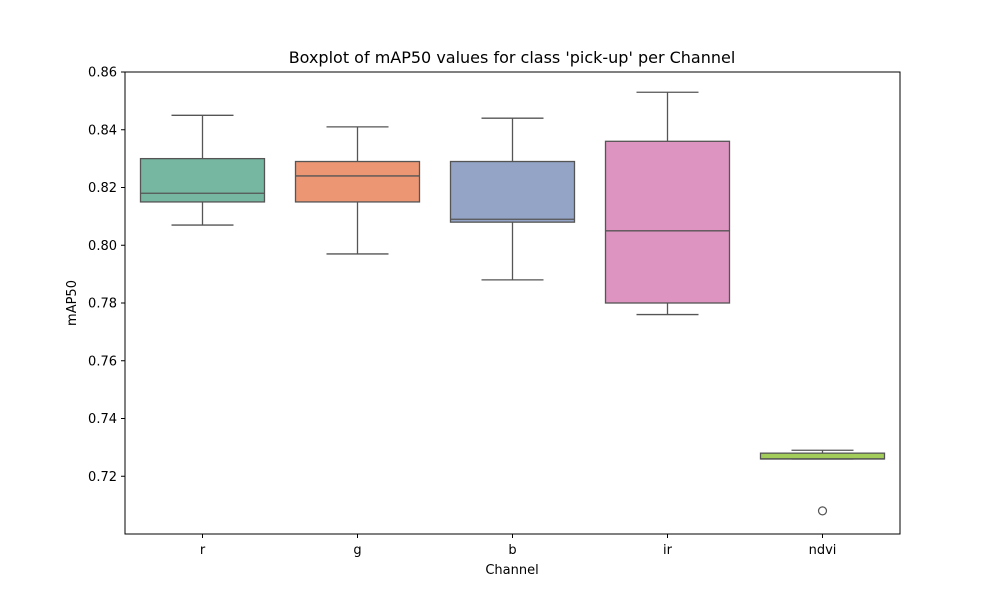 The width and height of the screenshot is (1000, 600). What do you see at coordinates (511, 570) in the screenshot?
I see `x-axis-label: Channel` at bounding box center [511, 570].